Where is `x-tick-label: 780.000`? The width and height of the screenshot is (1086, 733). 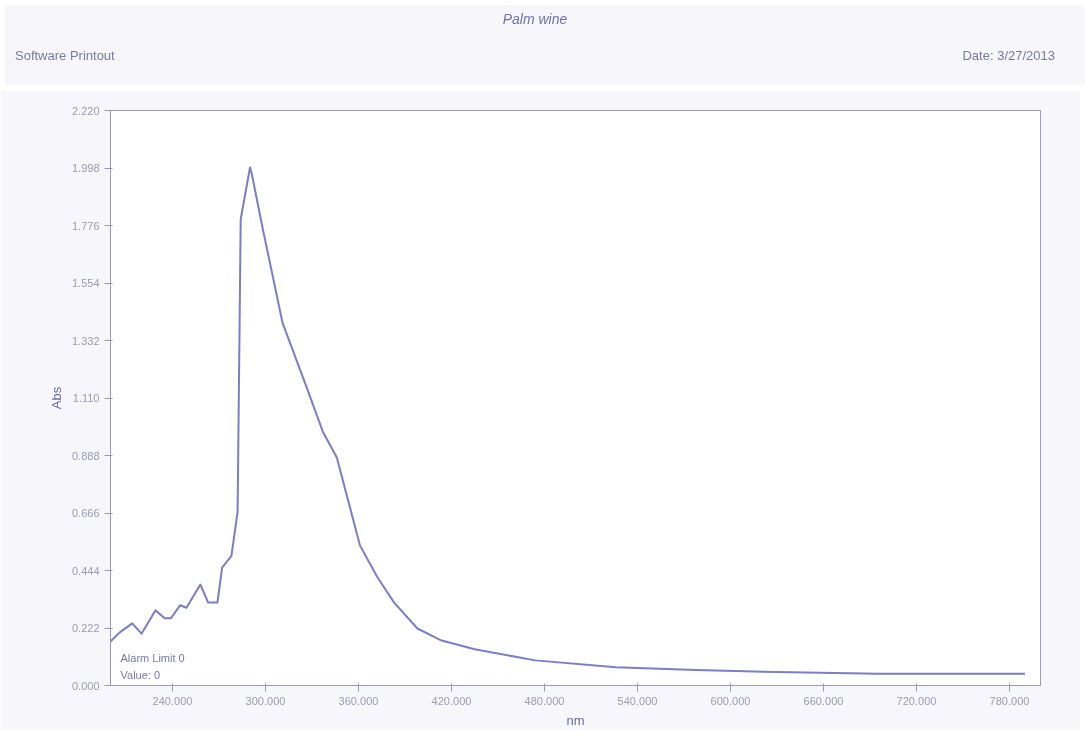 x-tick-label: 780.000 is located at coordinates (1009, 700).